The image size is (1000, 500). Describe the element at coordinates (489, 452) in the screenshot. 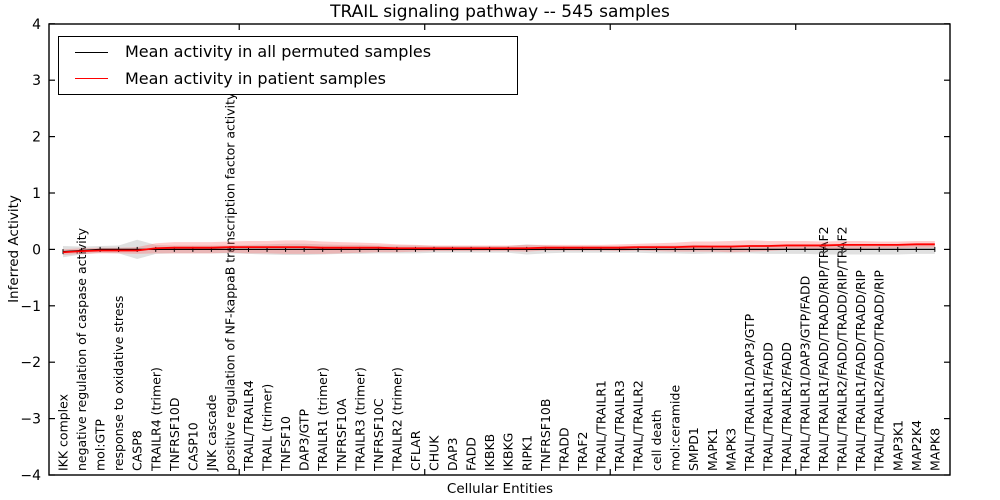

I see `x-category-label: IKBKB` at that location.